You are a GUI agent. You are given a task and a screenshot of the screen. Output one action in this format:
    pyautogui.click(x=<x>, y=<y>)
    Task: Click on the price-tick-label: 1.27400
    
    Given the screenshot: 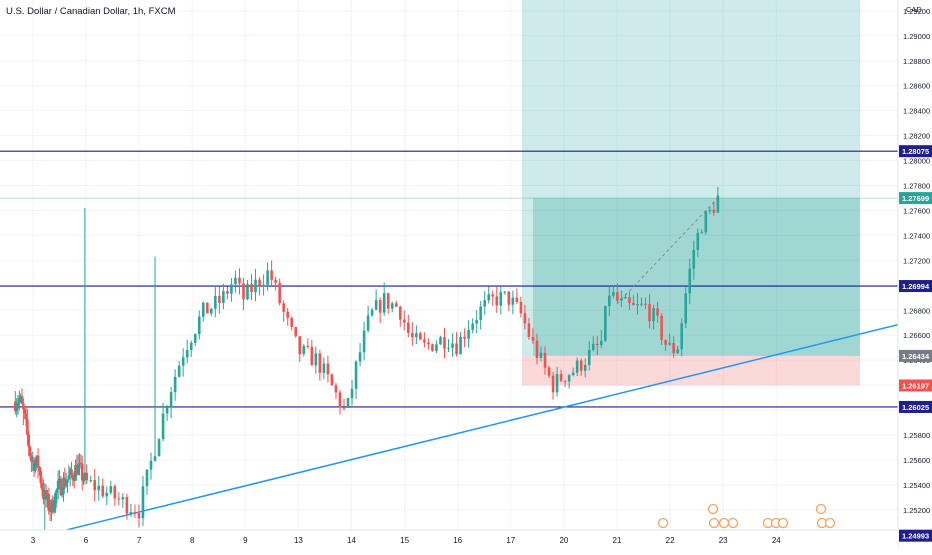 What is the action you would take?
    pyautogui.click(x=916, y=235)
    